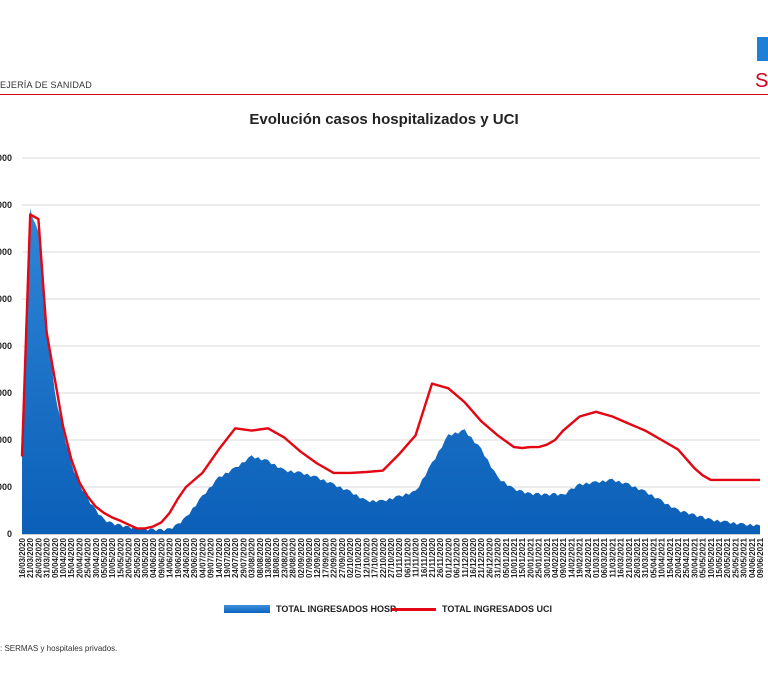 This screenshot has width=768, height=686. Describe the element at coordinates (539, 557) in the screenshot. I see `x-tick-label: 25/01/2021` at that location.